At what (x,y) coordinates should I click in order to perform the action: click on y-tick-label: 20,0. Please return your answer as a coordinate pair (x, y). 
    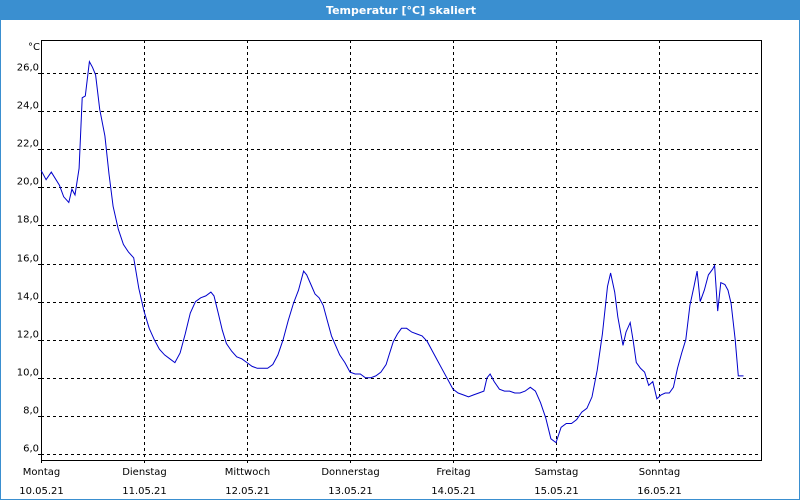
    Looking at the image, I should click on (28, 182).